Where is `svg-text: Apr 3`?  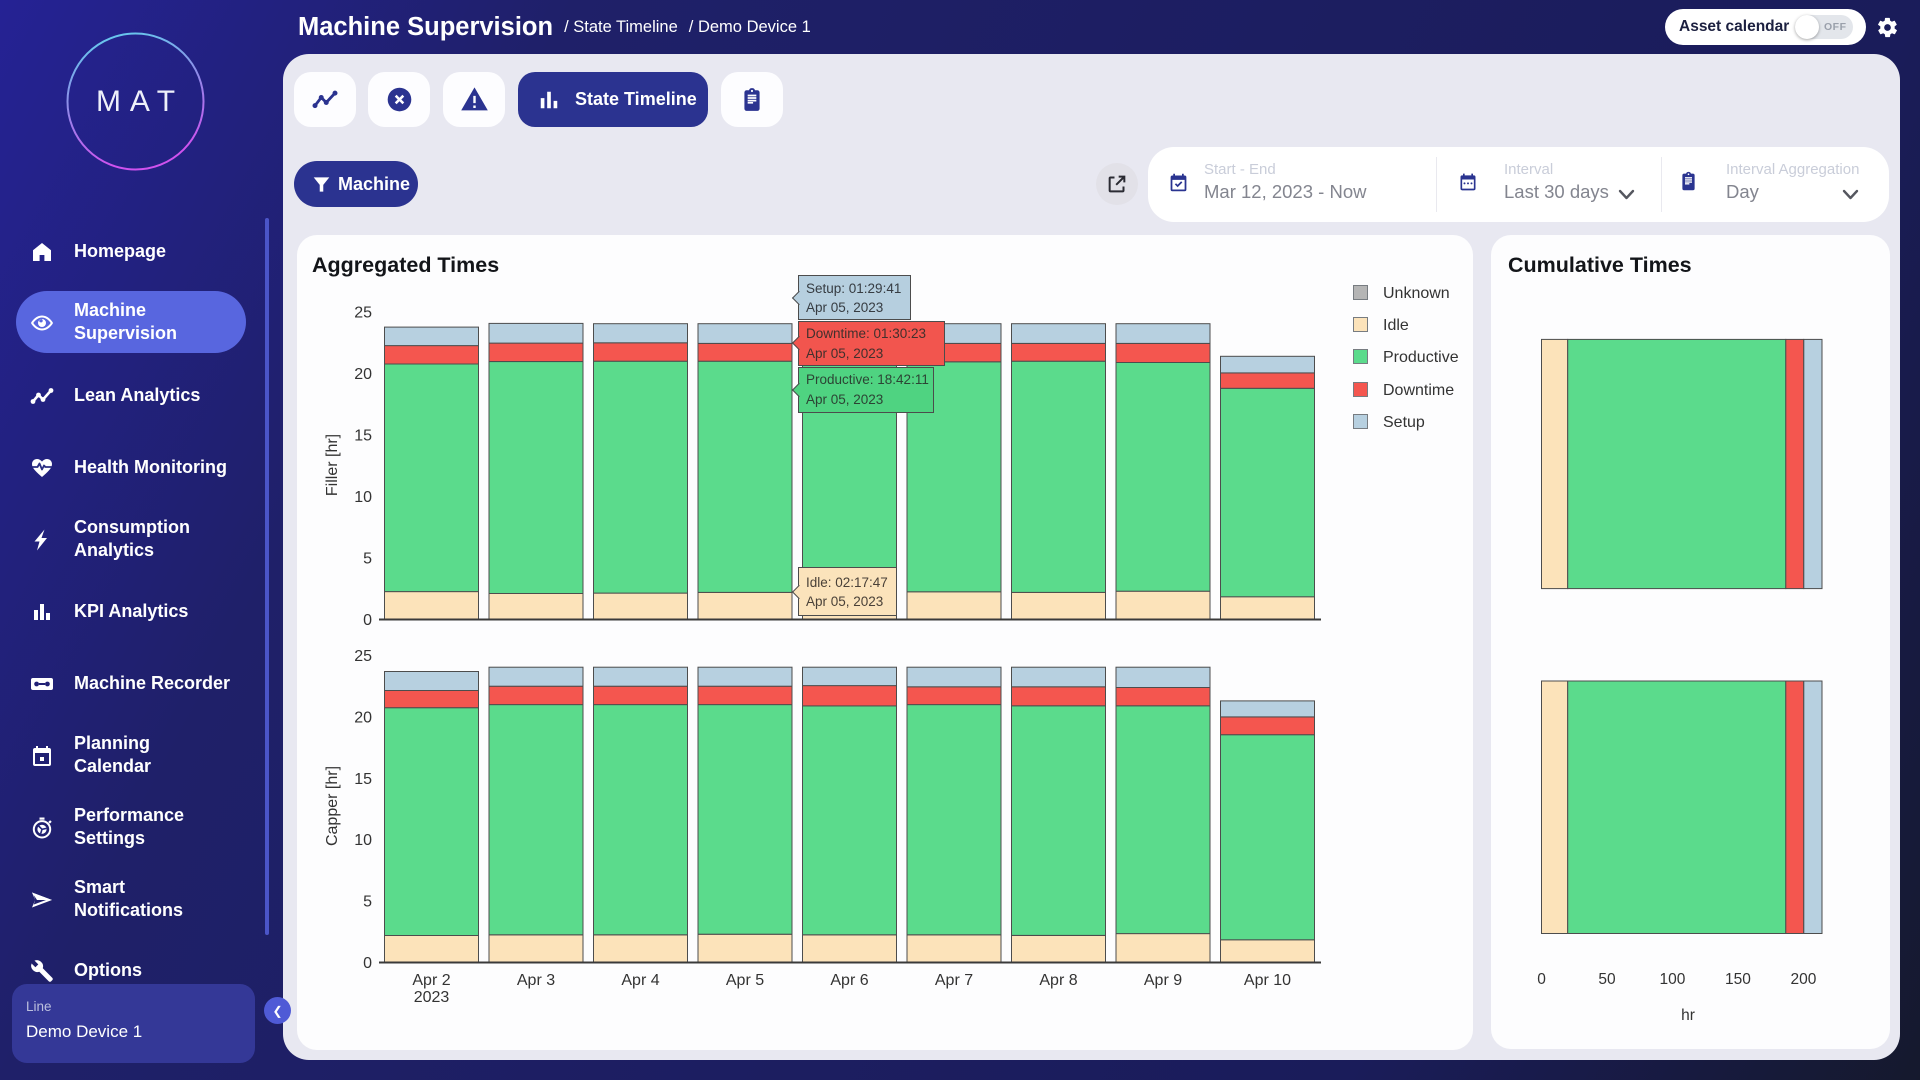
svg-text: Apr 3 is located at coordinates (536, 980).